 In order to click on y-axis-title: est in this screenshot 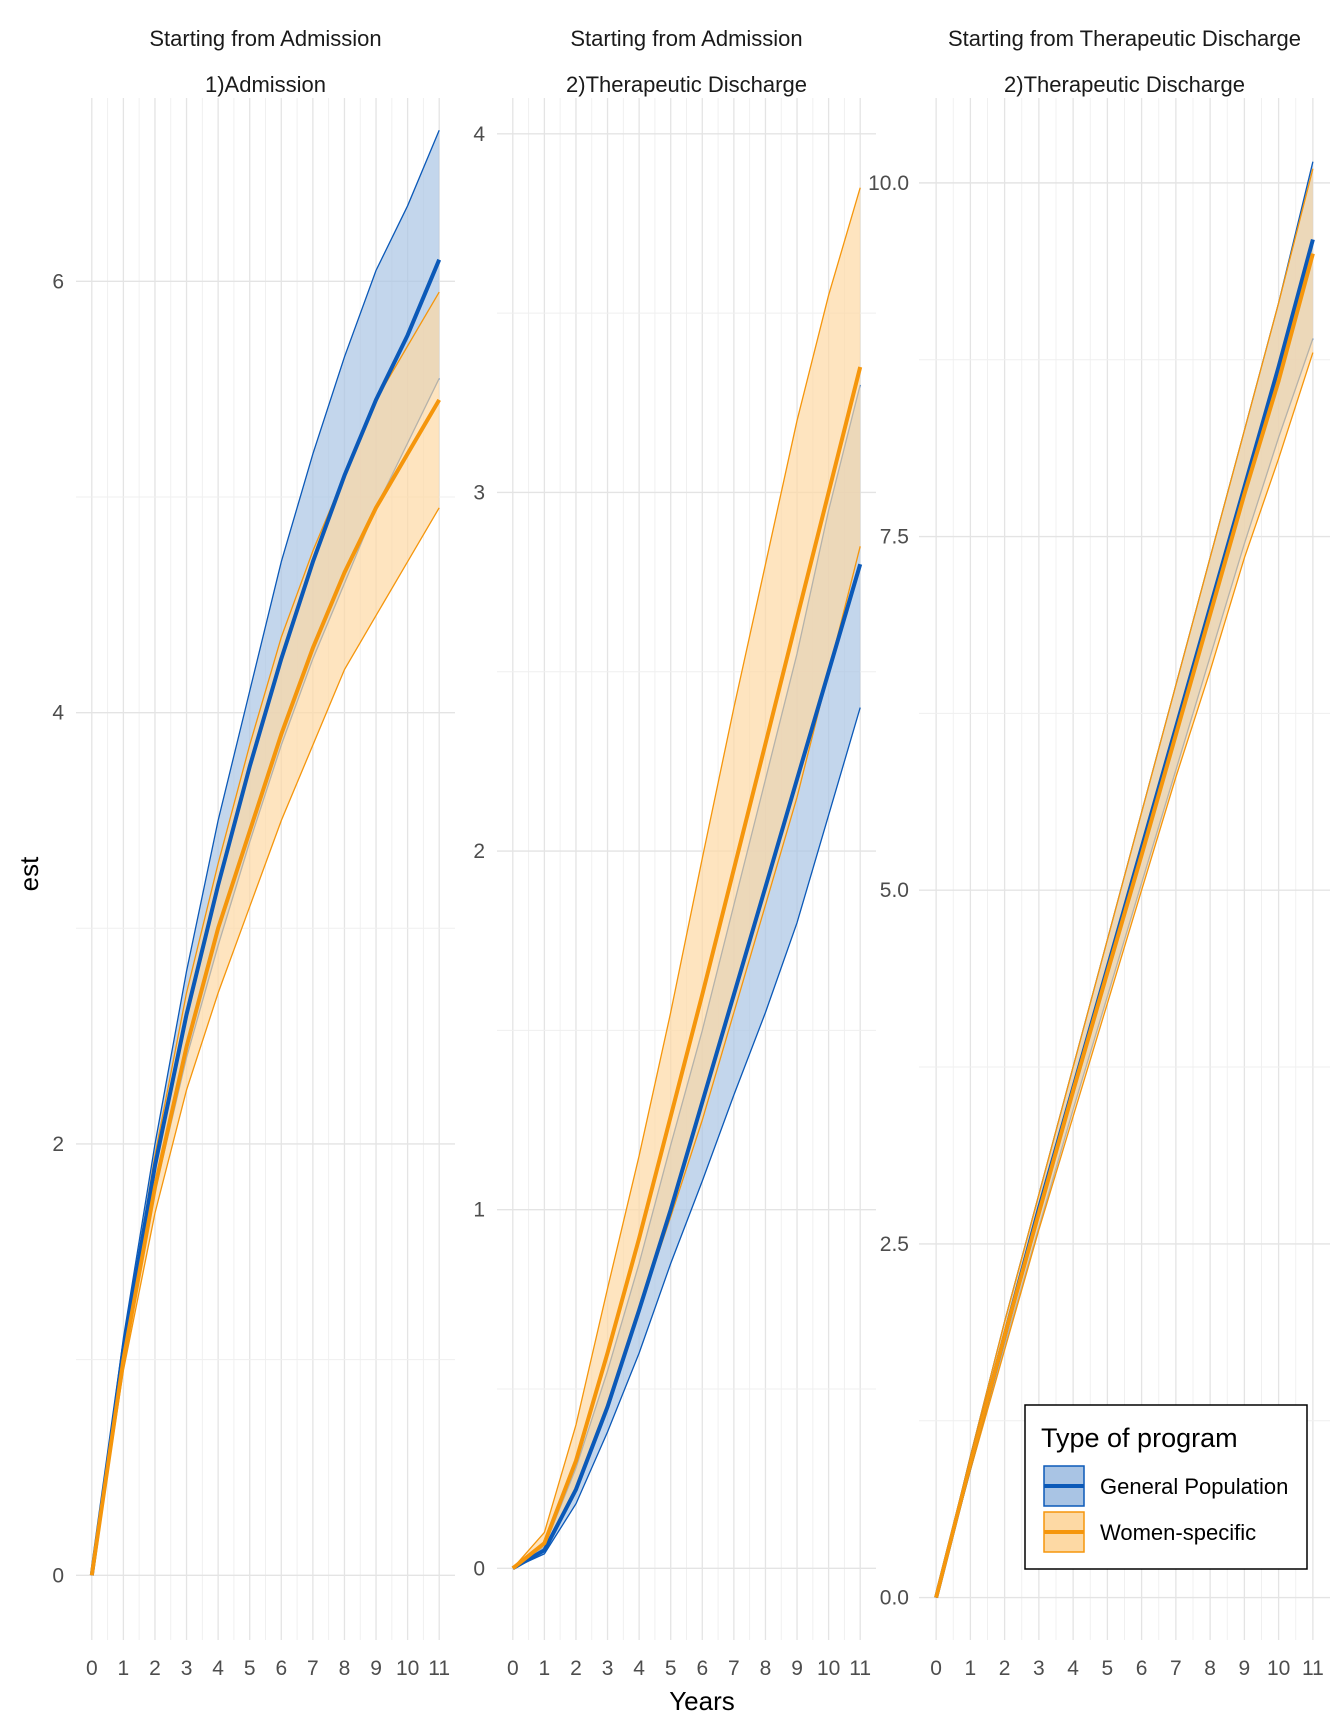, I will do `click(29, 873)`.